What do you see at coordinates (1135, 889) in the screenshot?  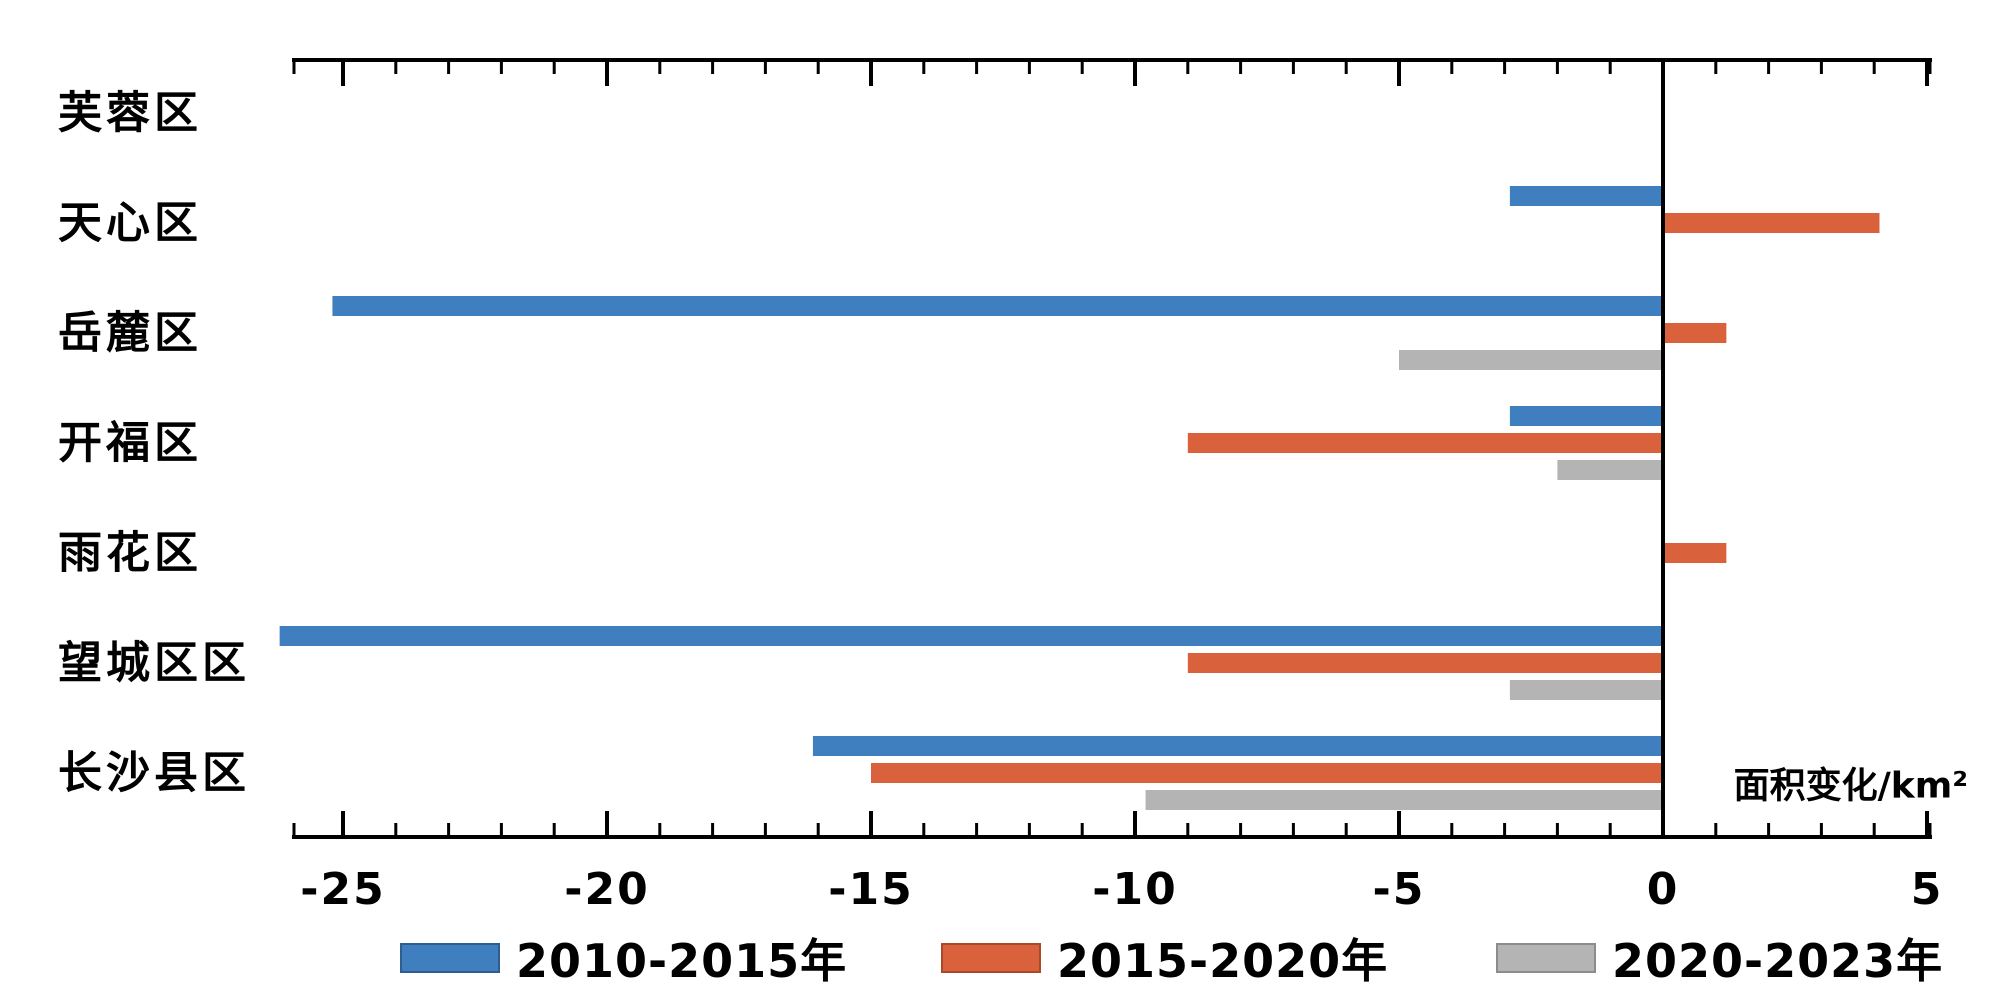 I see `x-tick-label: -10` at bounding box center [1135, 889].